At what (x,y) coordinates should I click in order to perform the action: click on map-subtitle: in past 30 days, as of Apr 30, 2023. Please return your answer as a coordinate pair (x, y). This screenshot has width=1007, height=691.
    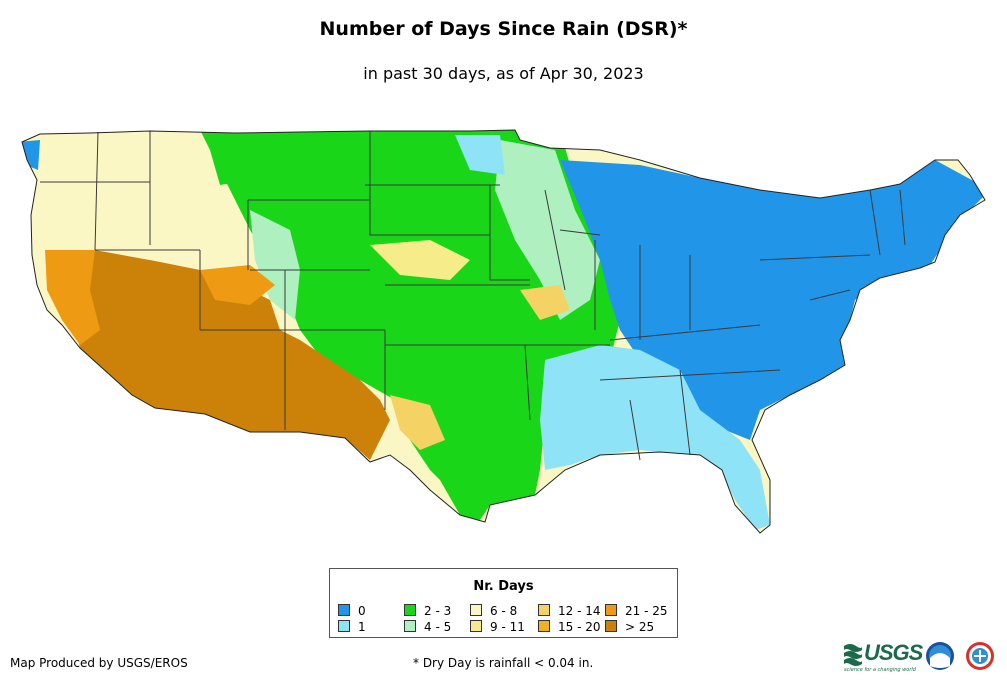
    Looking at the image, I should click on (503, 73).